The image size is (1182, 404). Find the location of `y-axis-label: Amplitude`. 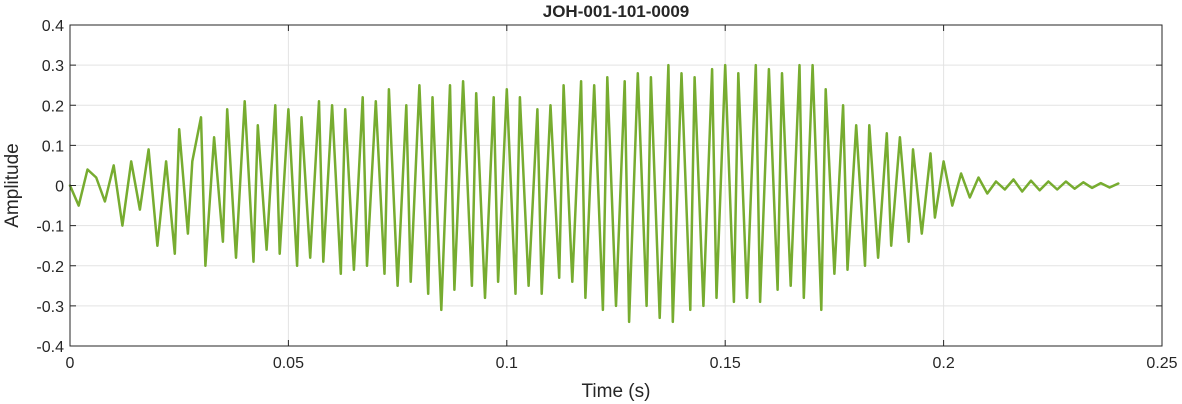

y-axis-label: Amplitude is located at coordinates (12, 185).